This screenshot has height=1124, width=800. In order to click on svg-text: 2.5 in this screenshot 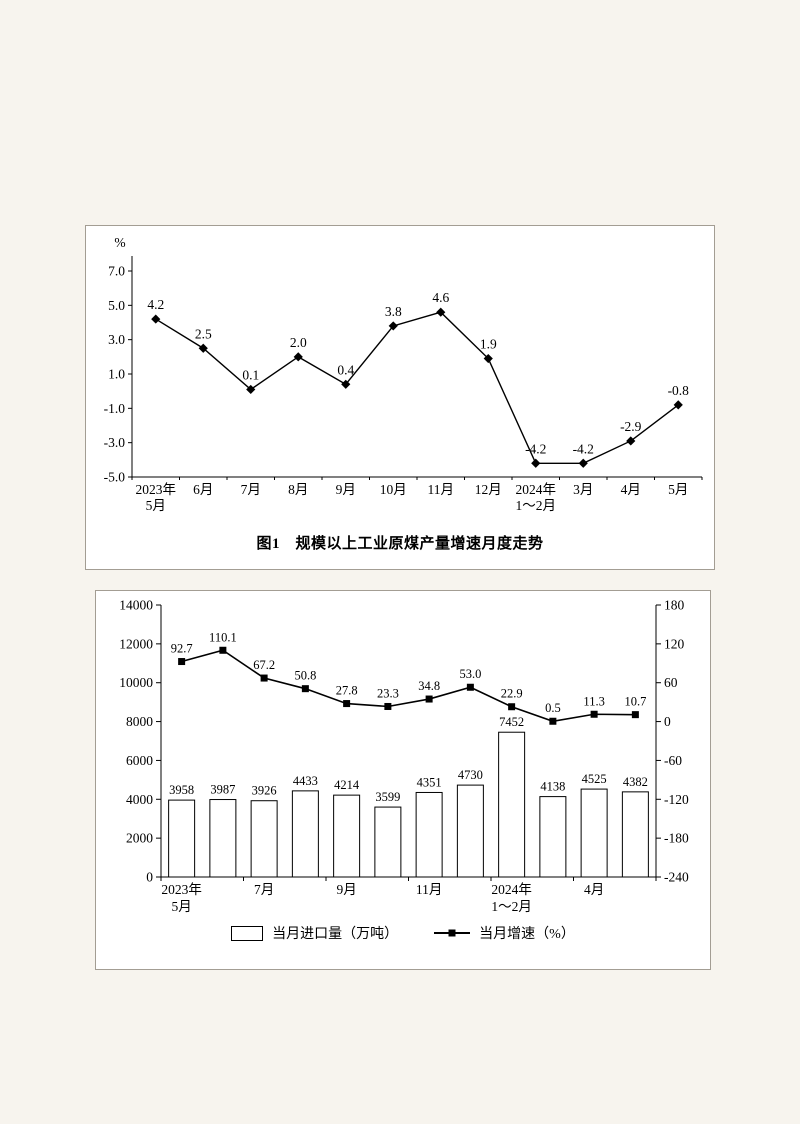, I will do `click(203, 333)`.